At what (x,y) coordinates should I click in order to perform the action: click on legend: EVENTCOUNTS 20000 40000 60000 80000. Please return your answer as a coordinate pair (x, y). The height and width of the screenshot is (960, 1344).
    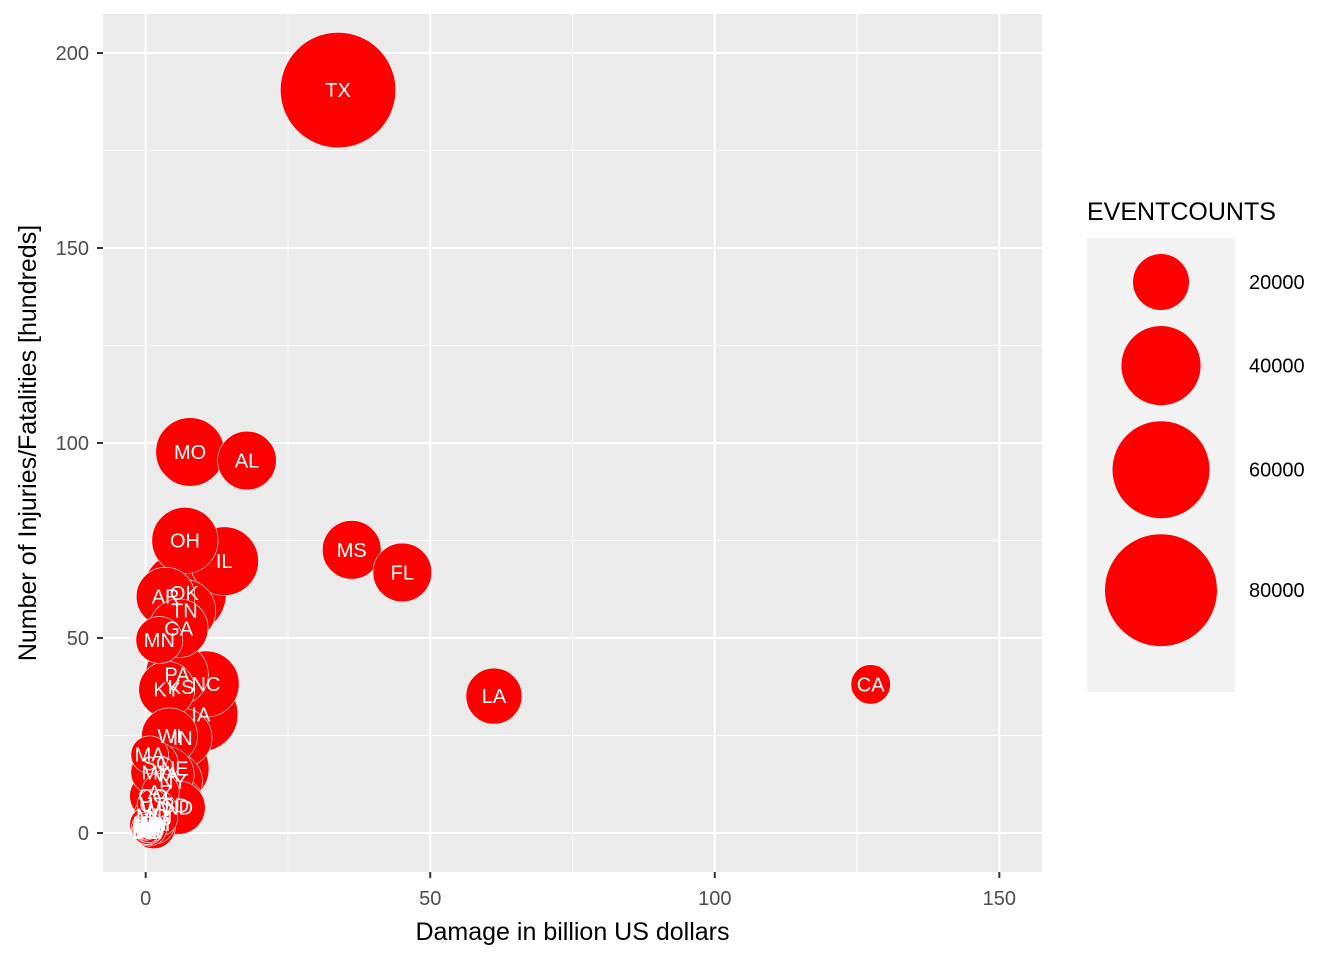
    Looking at the image, I should click on (1196, 445).